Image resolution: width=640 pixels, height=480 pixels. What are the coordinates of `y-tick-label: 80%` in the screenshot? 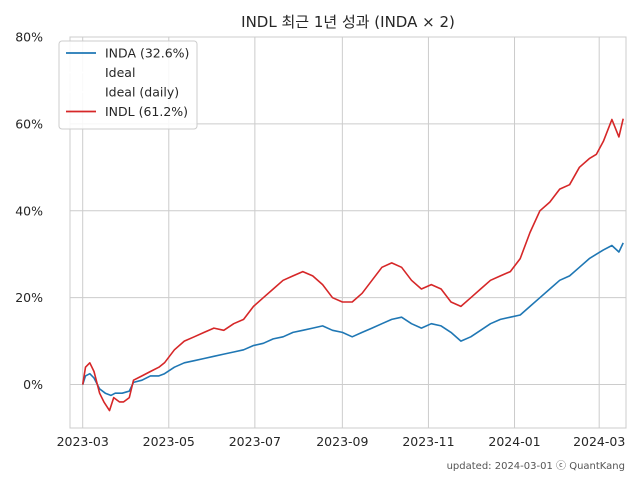 It's located at (29, 37).